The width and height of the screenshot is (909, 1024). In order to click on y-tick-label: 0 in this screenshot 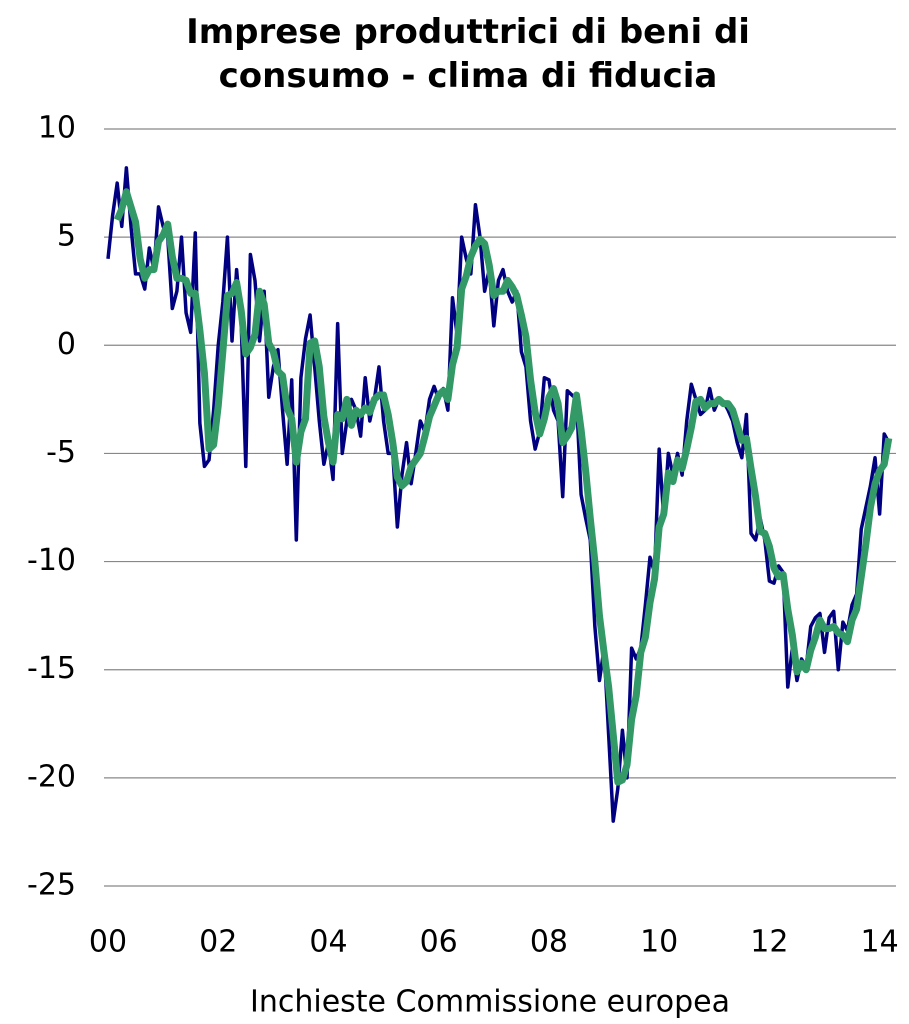, I will do `click(66, 344)`.